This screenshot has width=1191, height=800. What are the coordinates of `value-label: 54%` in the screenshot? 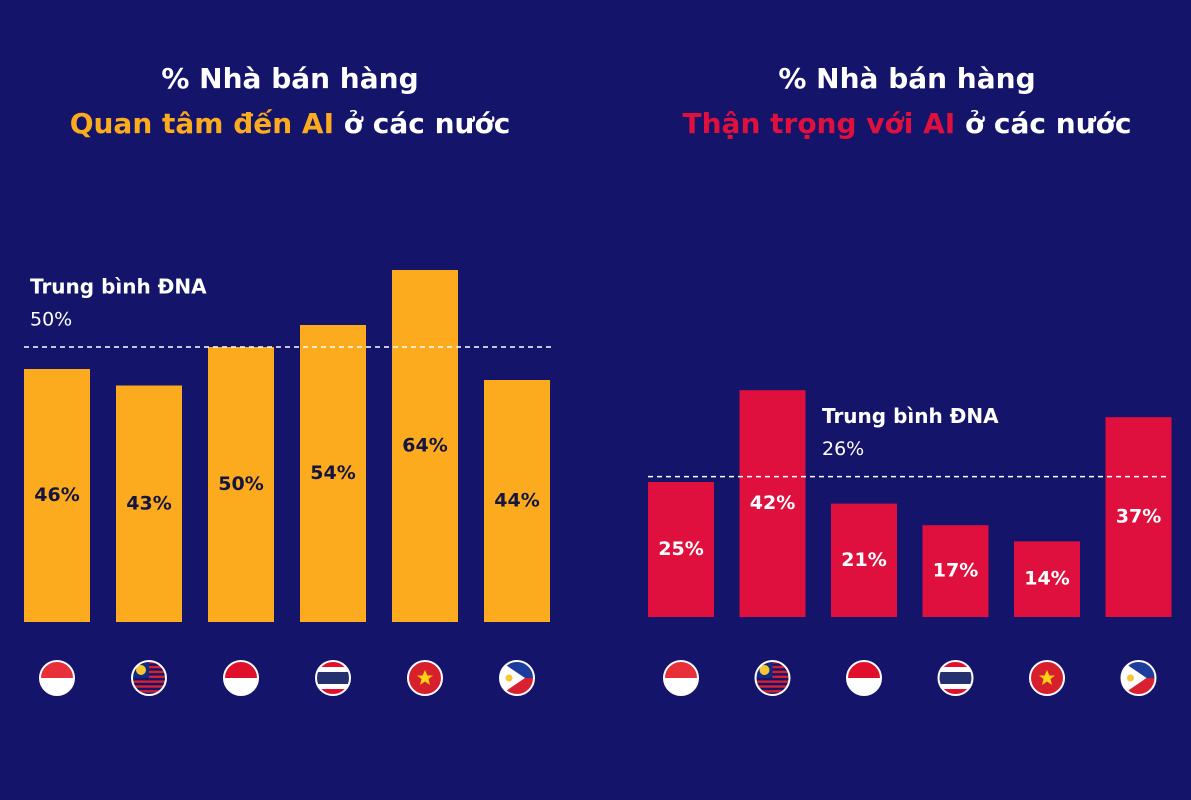 It's located at (332, 473).